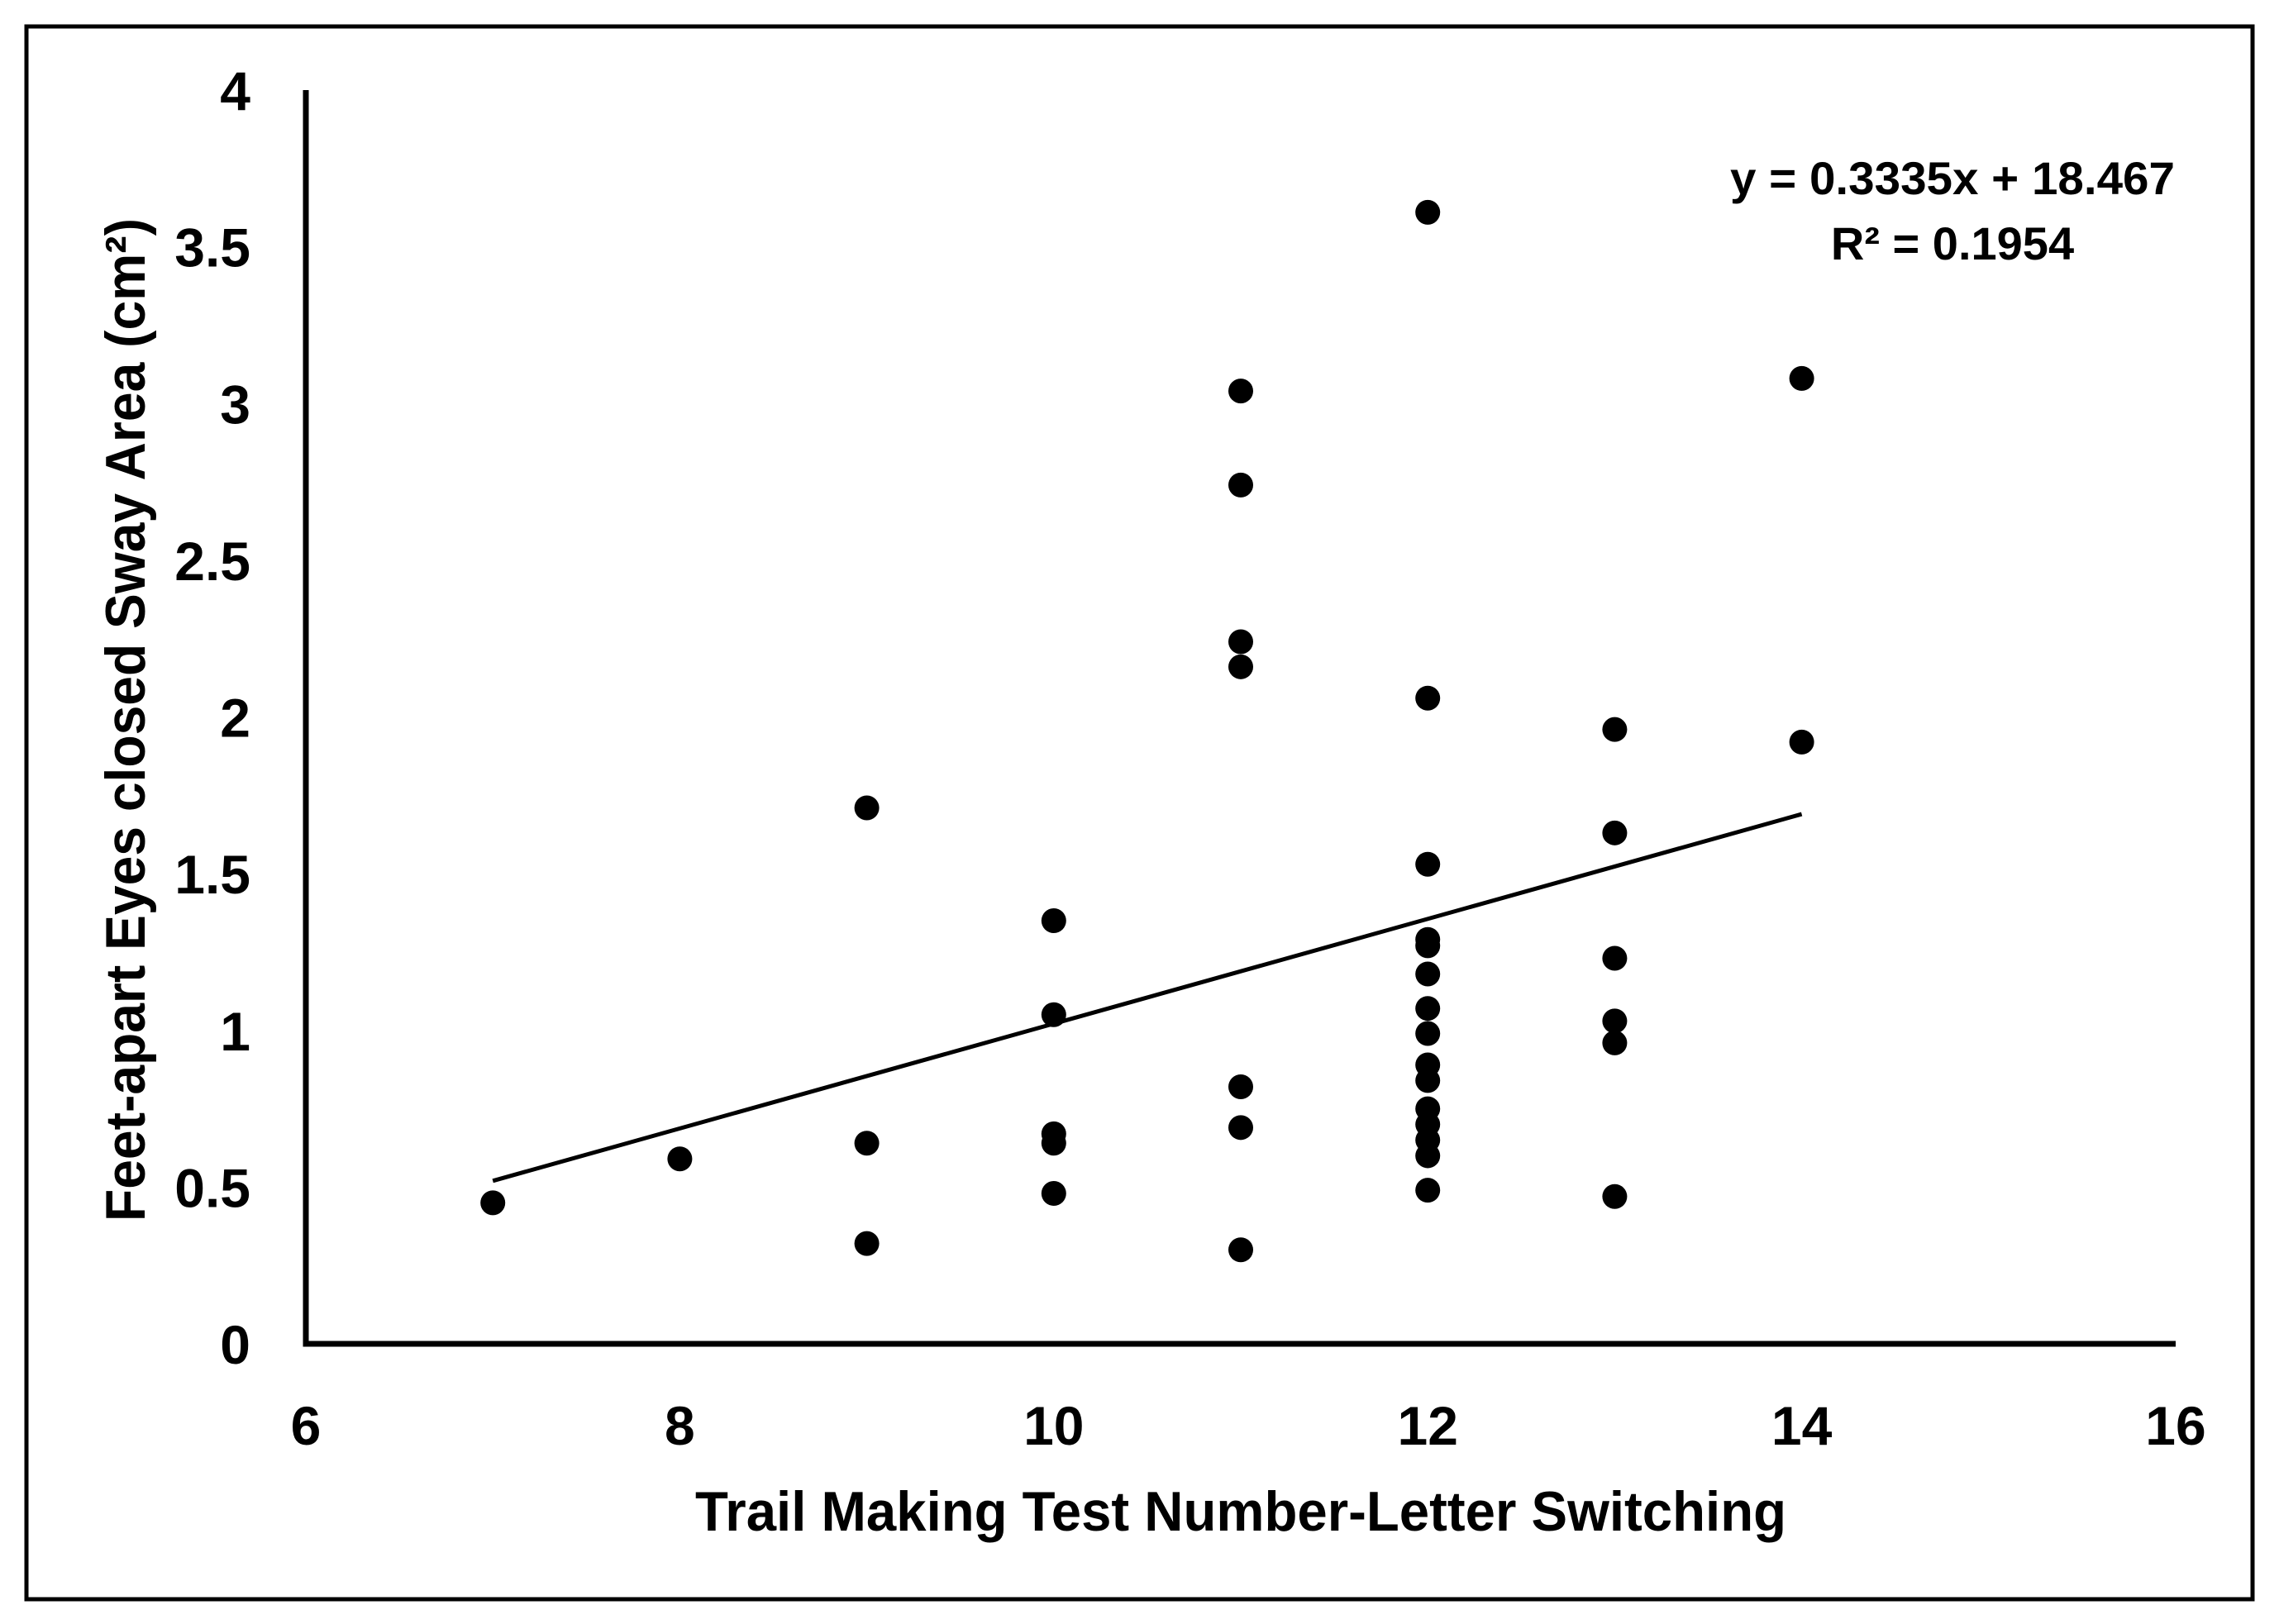  I want to click on x-tick-label: 12, so click(1427, 1425).